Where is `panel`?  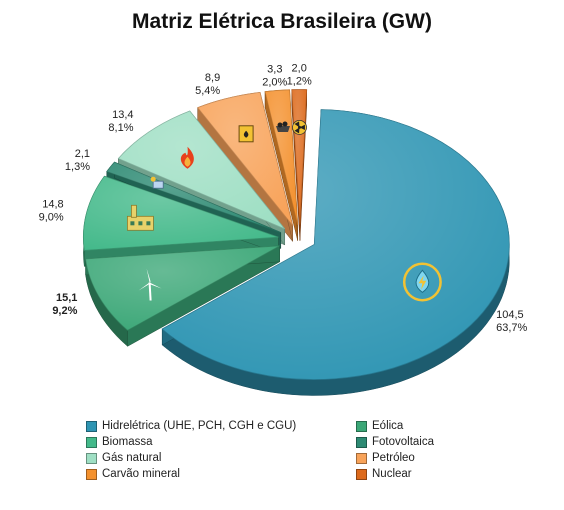
panel is located at coordinates (158, 184).